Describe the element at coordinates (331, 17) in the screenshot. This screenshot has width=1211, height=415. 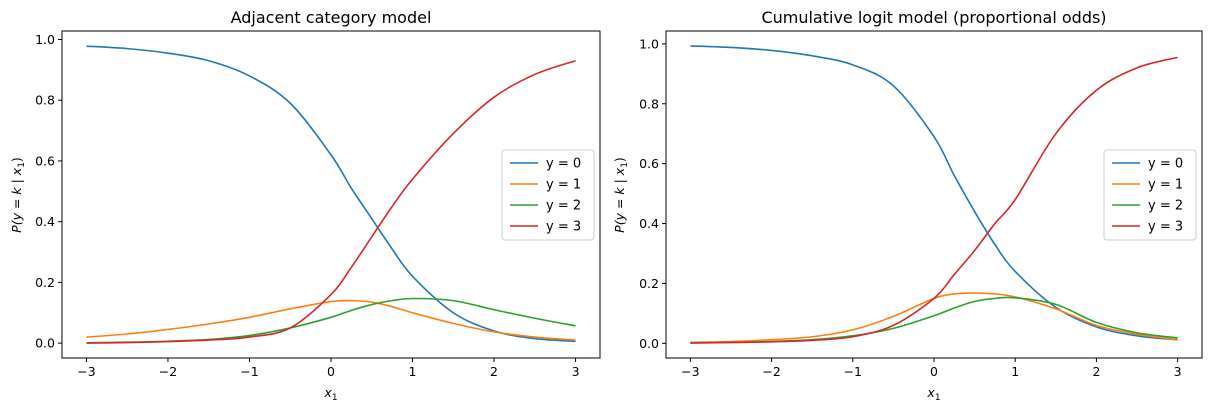
I see `chart-title: Adjacent category model` at that location.